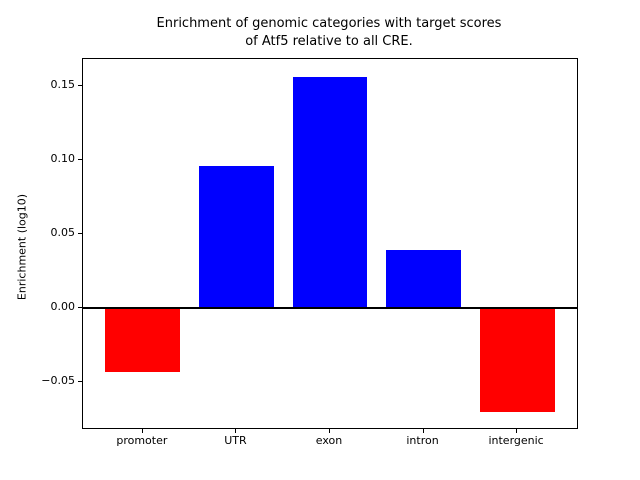 Image resolution: width=640 pixels, height=480 pixels. What do you see at coordinates (143, 339) in the screenshot?
I see `bar-promoter` at bounding box center [143, 339].